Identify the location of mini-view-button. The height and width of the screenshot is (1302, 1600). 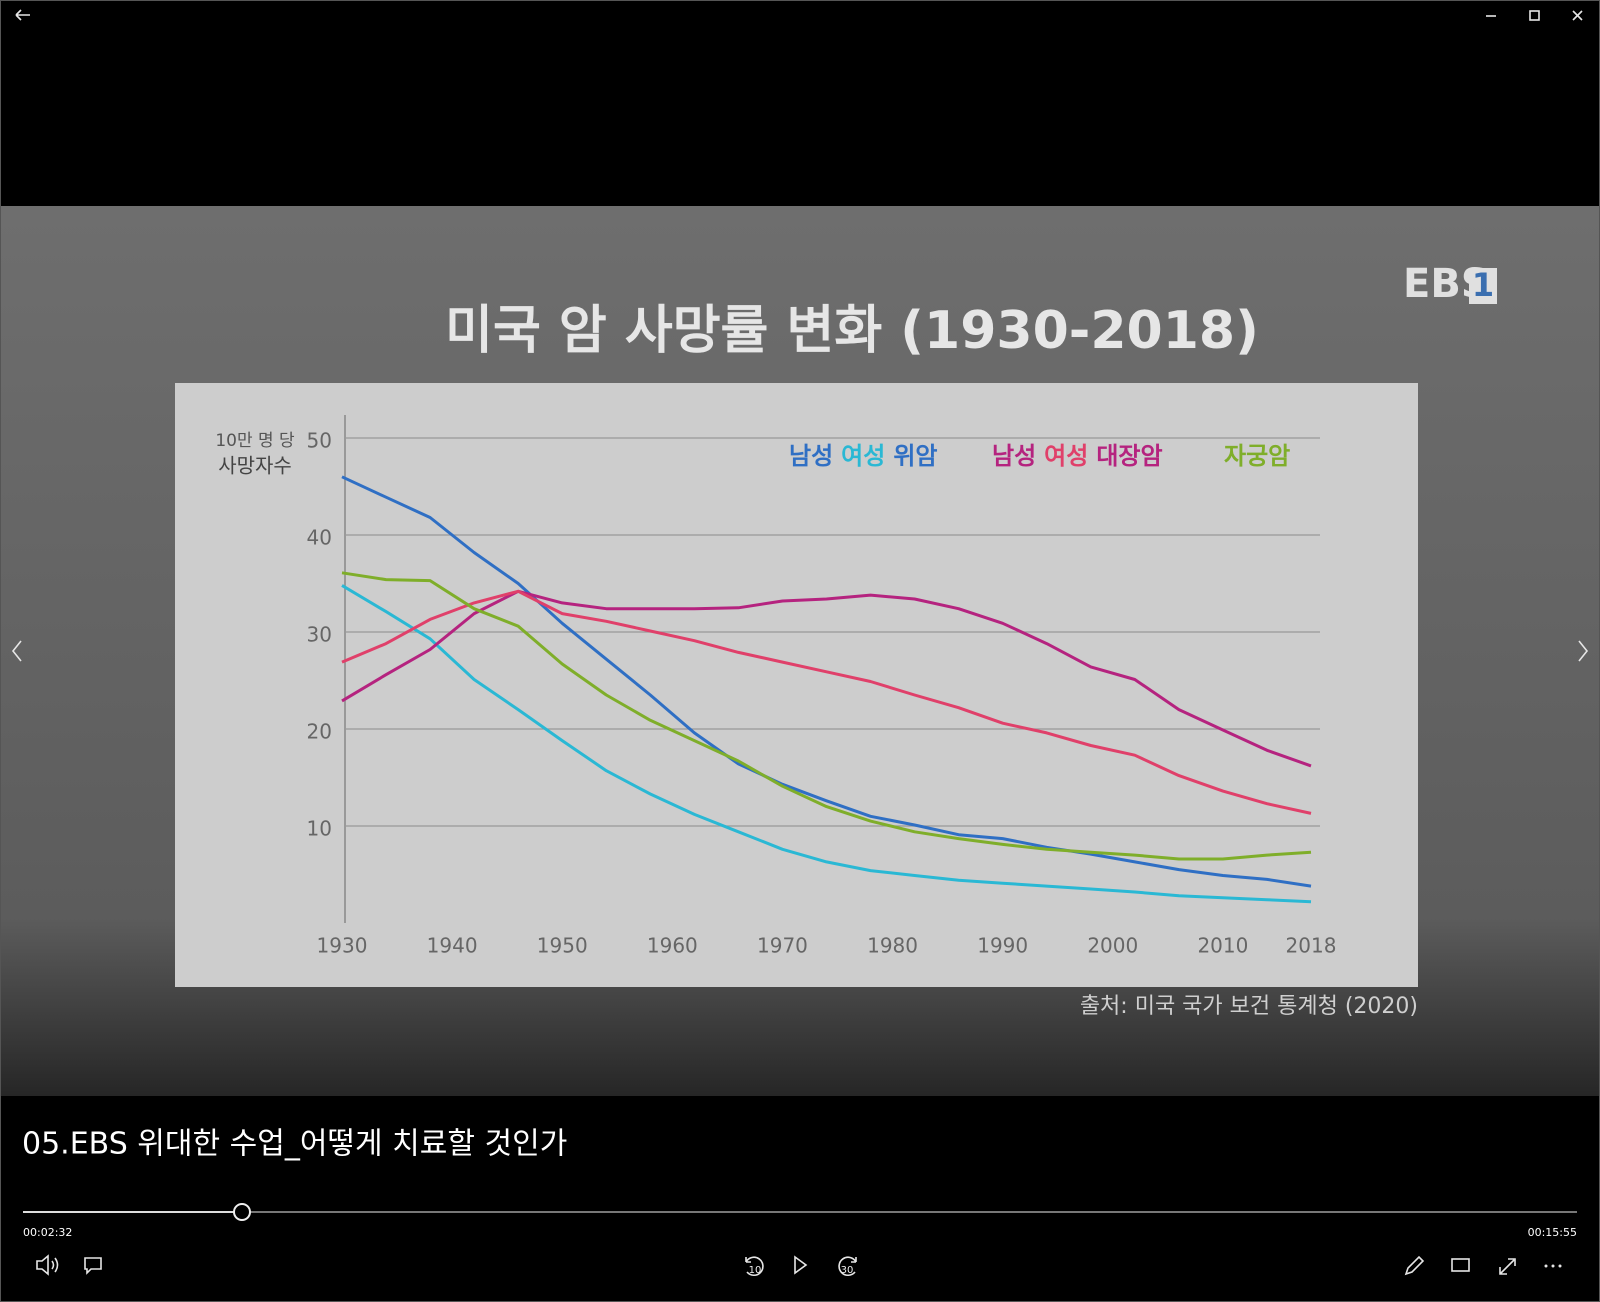
(1460, 1265).